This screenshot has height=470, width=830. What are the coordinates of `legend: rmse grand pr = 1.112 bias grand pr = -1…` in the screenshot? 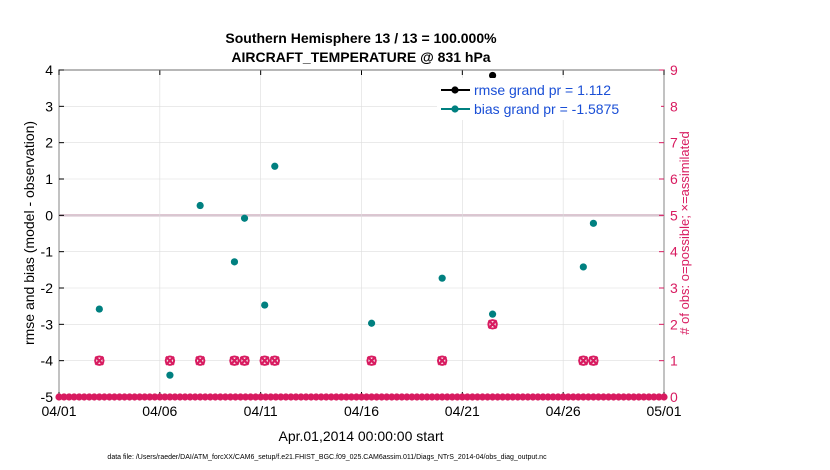 It's located at (549, 99).